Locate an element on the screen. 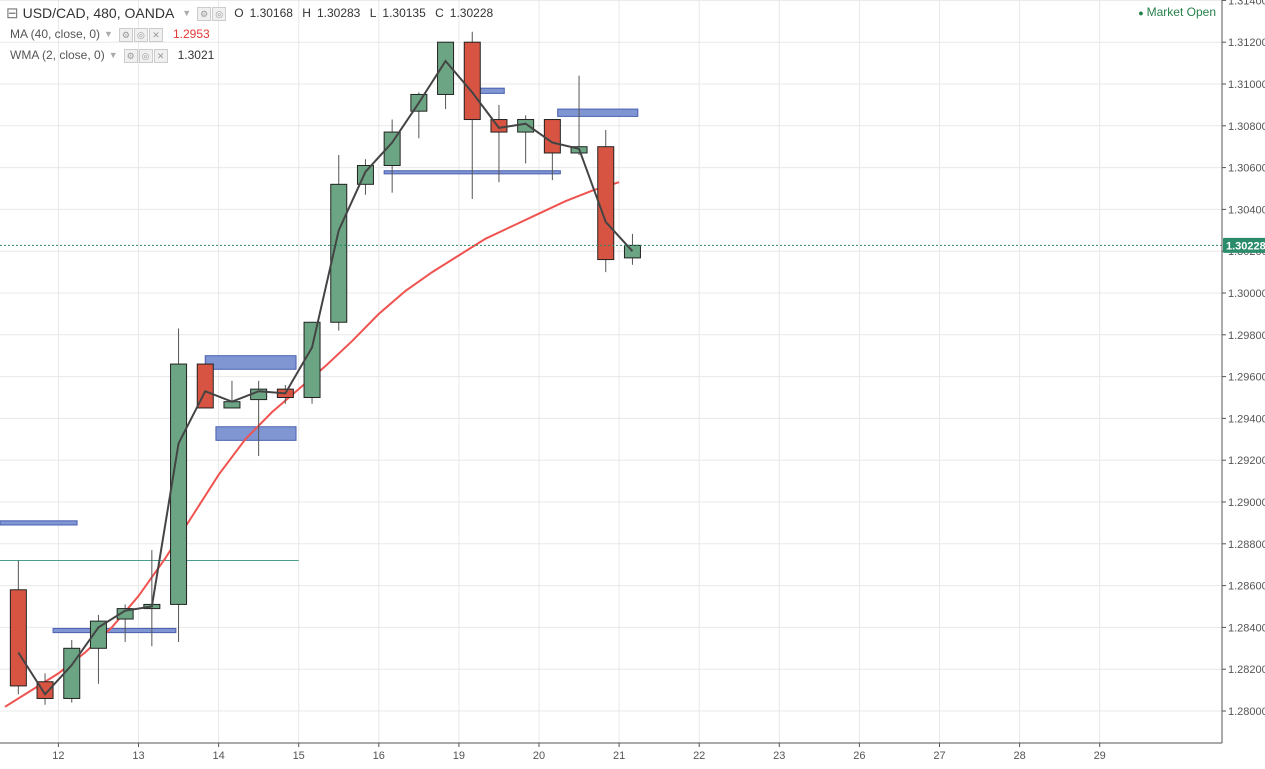  y-tick-label: 1.30000 is located at coordinates (1246, 294).